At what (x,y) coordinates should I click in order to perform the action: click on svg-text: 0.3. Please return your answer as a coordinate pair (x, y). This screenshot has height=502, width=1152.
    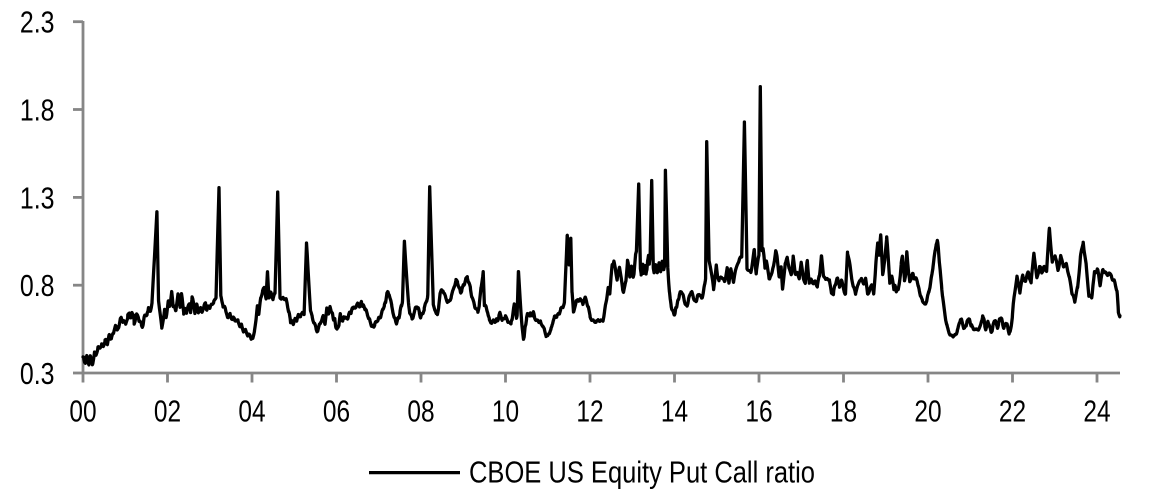
    Looking at the image, I should click on (37, 374).